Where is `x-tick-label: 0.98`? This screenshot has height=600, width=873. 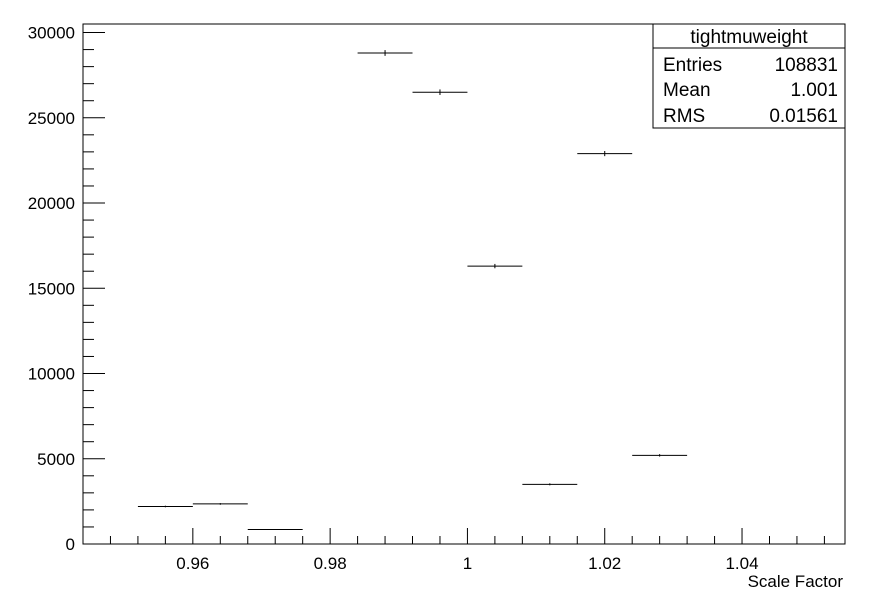
x-tick-label: 0.98 is located at coordinates (330, 563).